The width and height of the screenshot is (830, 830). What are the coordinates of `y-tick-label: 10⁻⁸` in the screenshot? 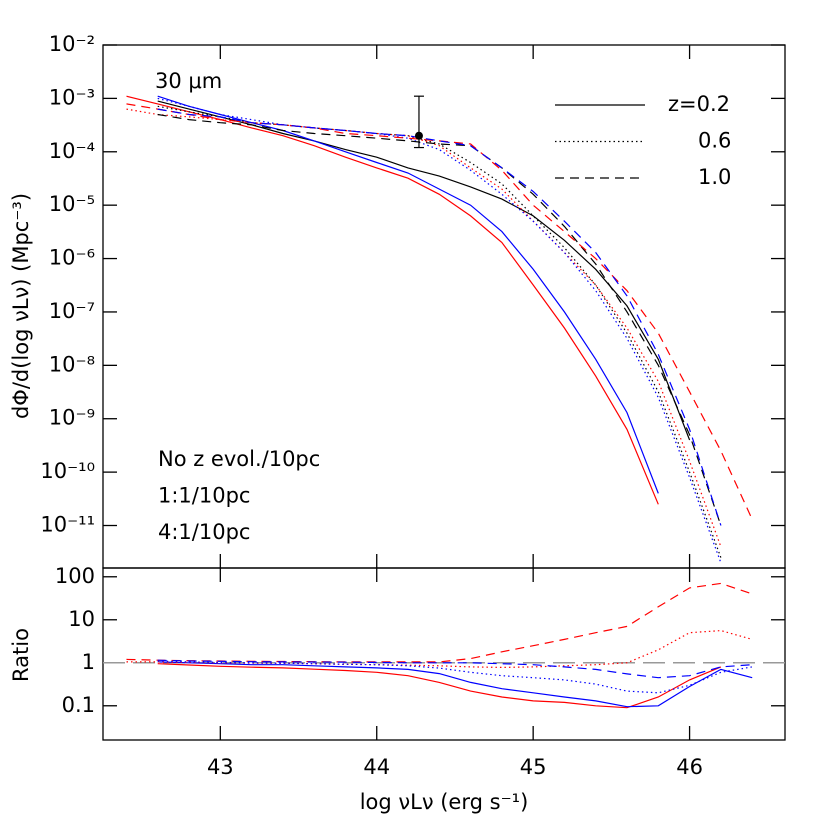 It's located at (72, 364).